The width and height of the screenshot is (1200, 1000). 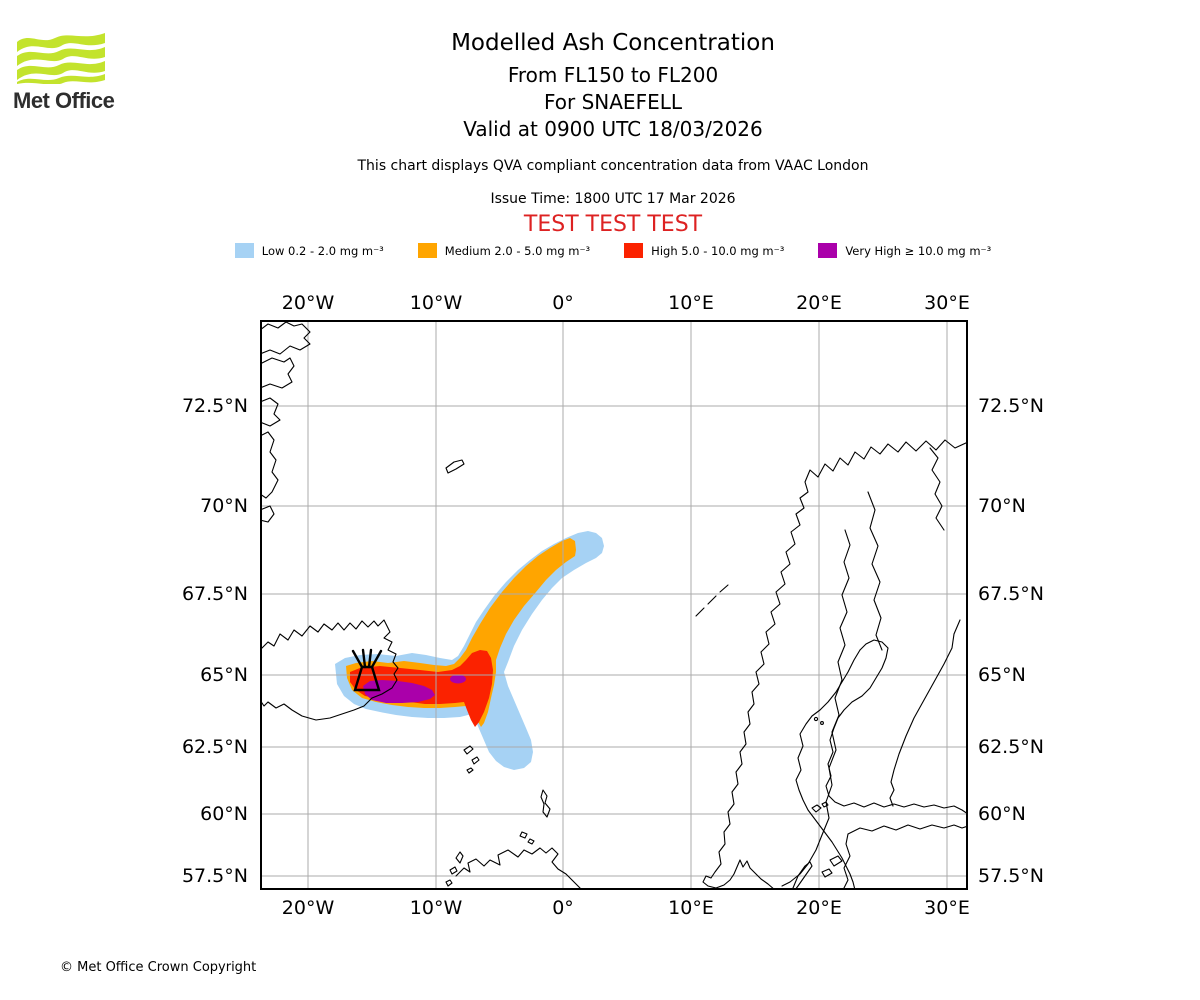 What do you see at coordinates (1011, 876) in the screenshot?
I see `lat-tick-right: 57.5°N` at bounding box center [1011, 876].